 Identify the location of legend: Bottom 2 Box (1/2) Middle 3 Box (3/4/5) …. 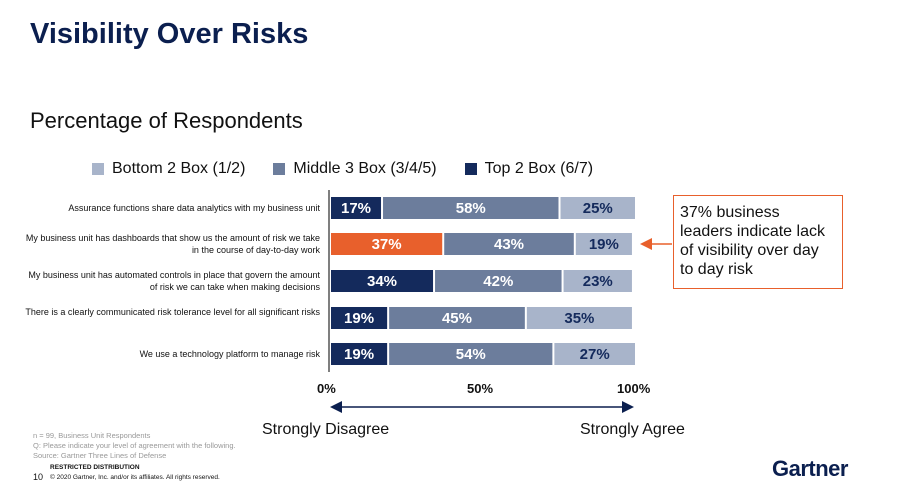
(342, 169).